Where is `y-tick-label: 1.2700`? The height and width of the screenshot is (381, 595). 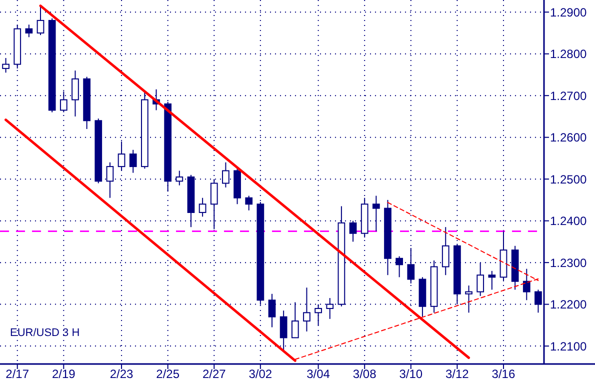 y-tick-label: 1.2700 is located at coordinates (569, 95).